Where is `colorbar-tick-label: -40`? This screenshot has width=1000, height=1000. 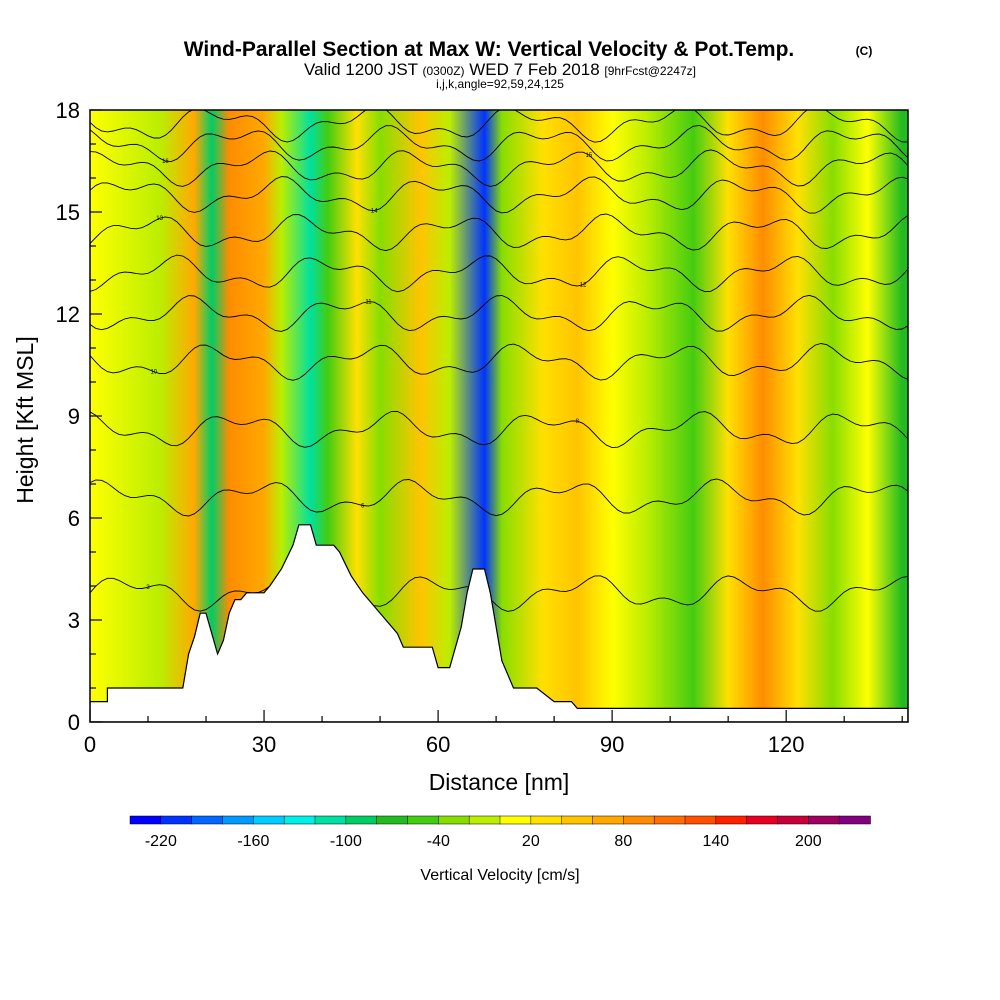
colorbar-tick-label: -40 is located at coordinates (438, 841).